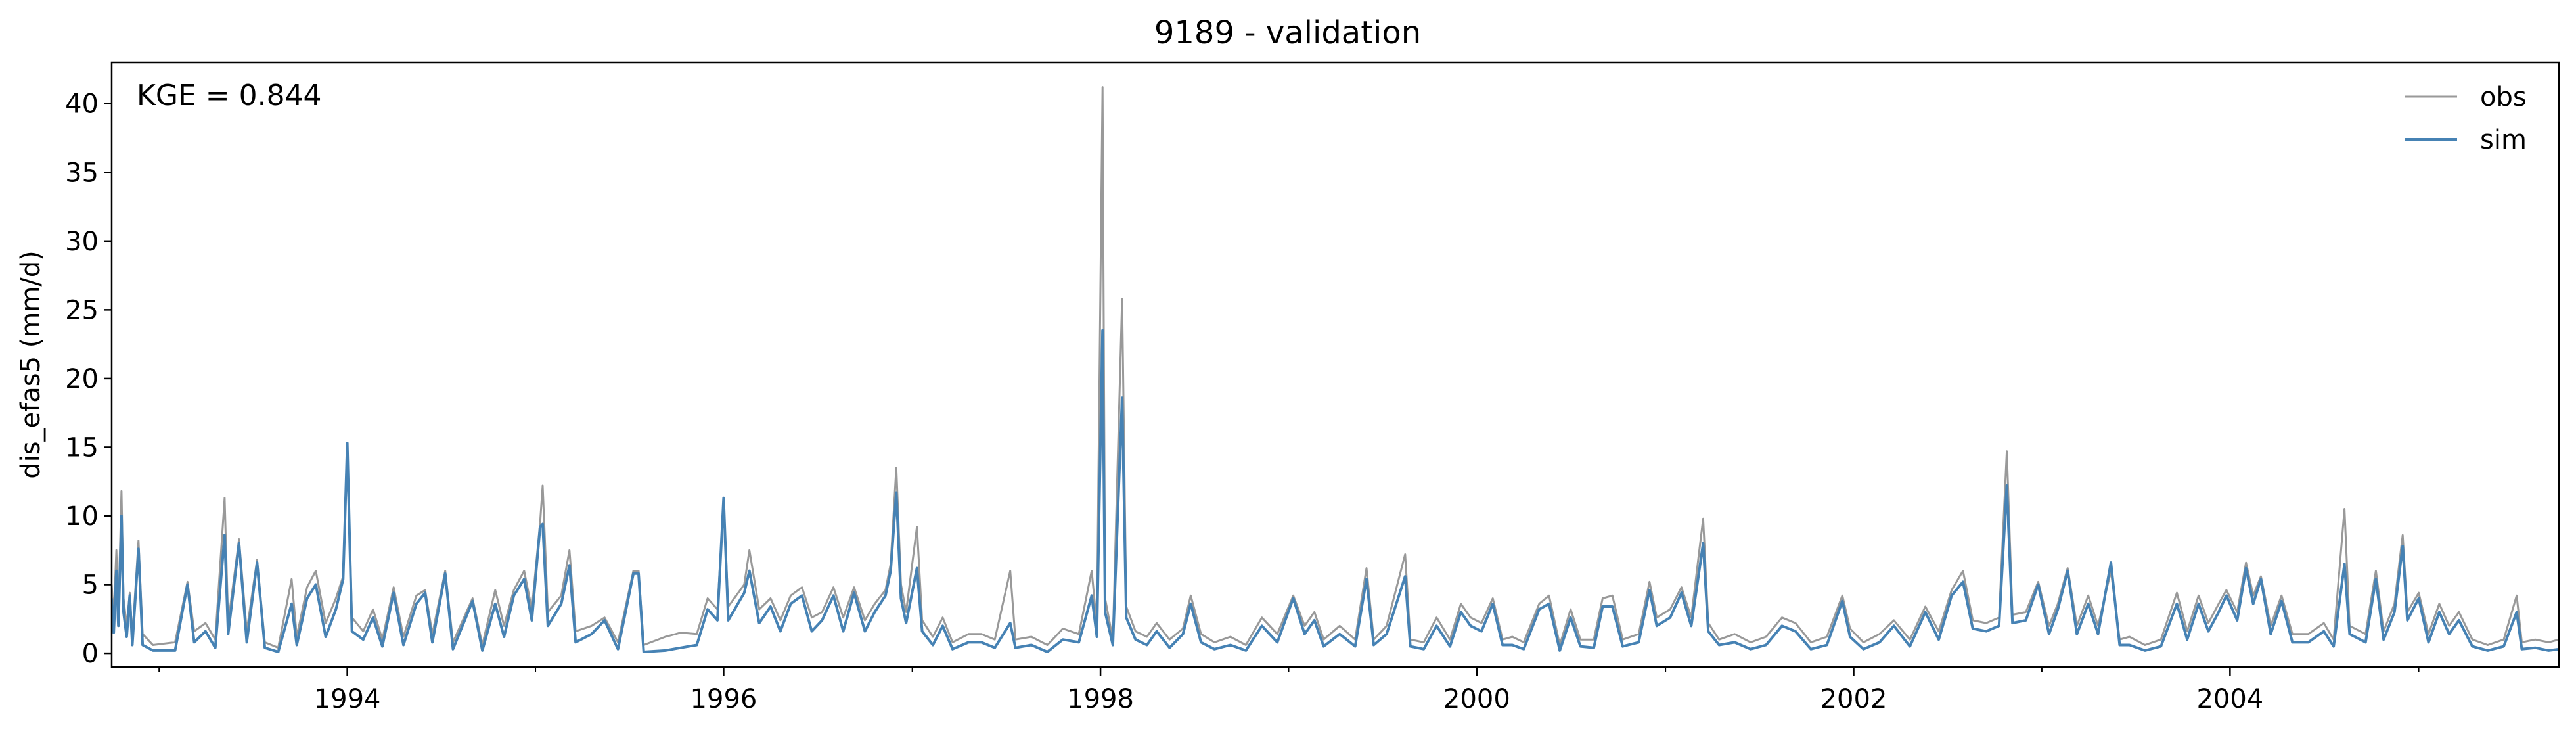 The height and width of the screenshot is (738, 2576). What do you see at coordinates (82, 104) in the screenshot?
I see `y-tick-label: 40` at bounding box center [82, 104].